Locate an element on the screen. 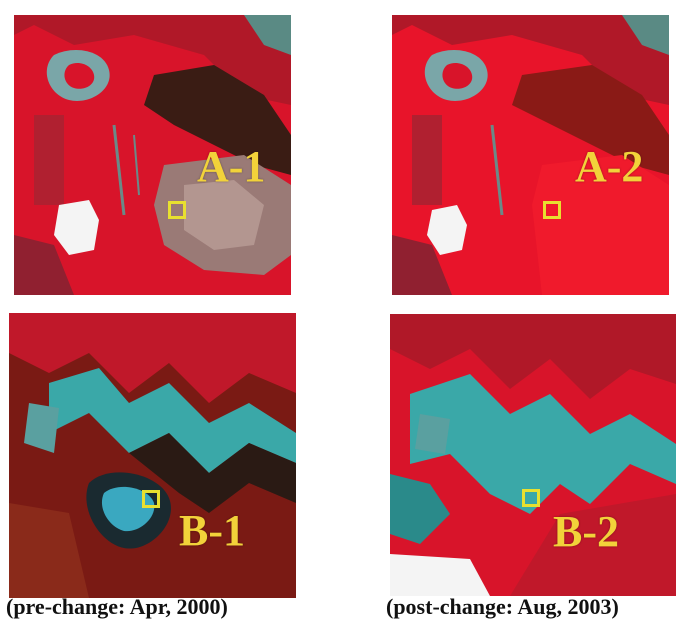 This screenshot has width=677, height=629. roi-box-a1 is located at coordinates (177, 210).